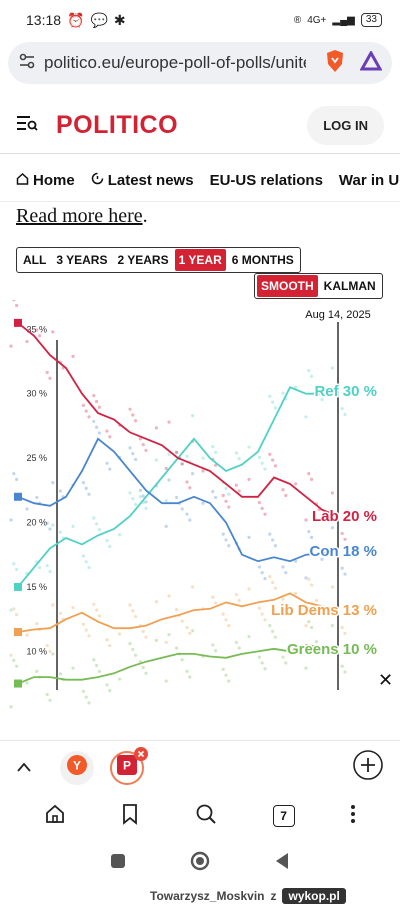 Image resolution: width=400 pixels, height=908 pixels. What do you see at coordinates (35, 260) in the screenshot?
I see `range-all-button: ALL` at bounding box center [35, 260].